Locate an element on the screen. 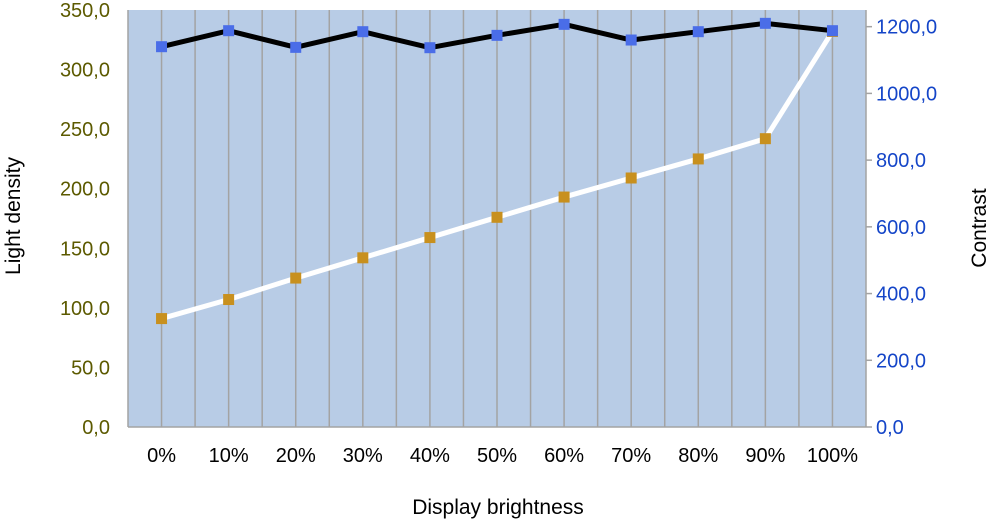 This screenshot has width=1000, height=521. x-tick-label: 60% is located at coordinates (564, 456).